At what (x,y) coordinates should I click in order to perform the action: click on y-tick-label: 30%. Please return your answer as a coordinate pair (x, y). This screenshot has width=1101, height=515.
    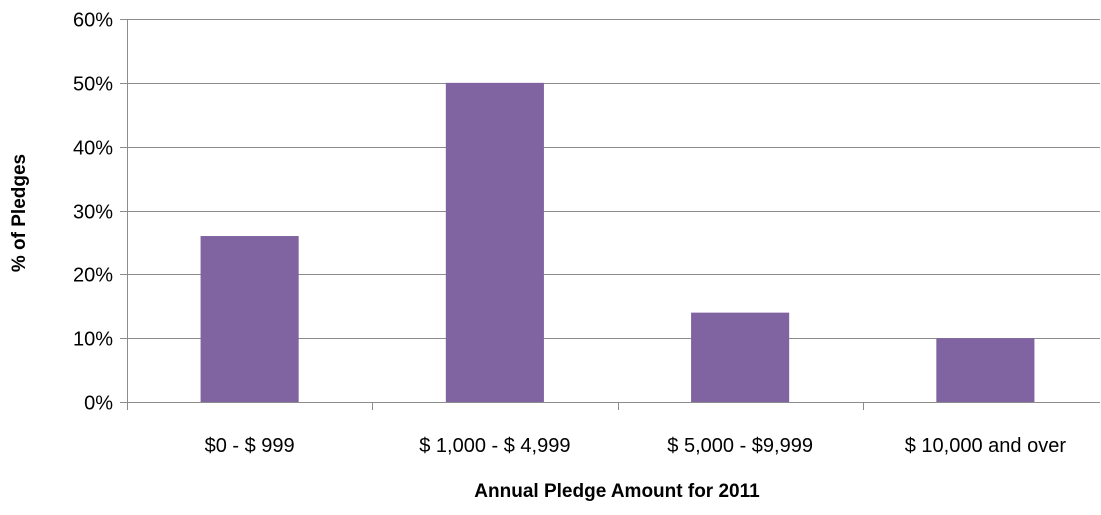
    Looking at the image, I should click on (93, 213).